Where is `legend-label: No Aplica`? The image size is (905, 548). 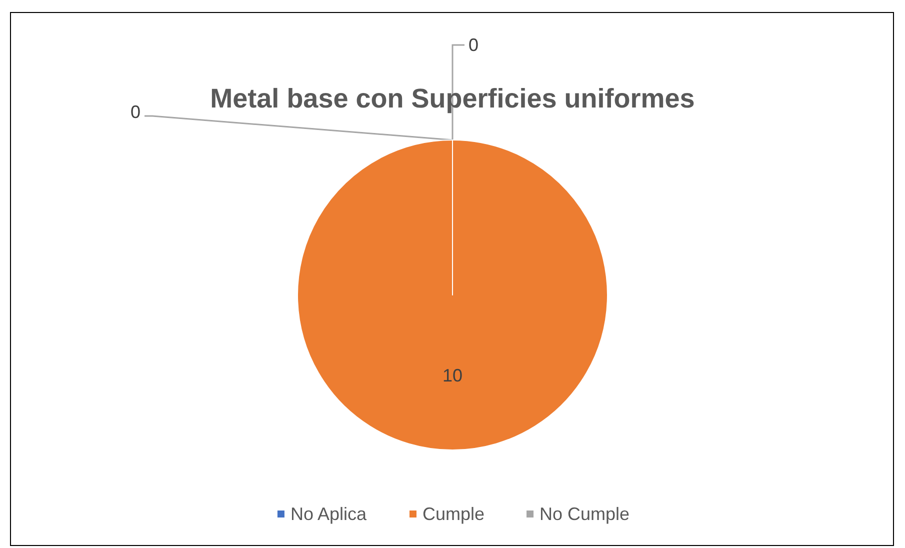
legend-label: No Aplica is located at coordinates (329, 514).